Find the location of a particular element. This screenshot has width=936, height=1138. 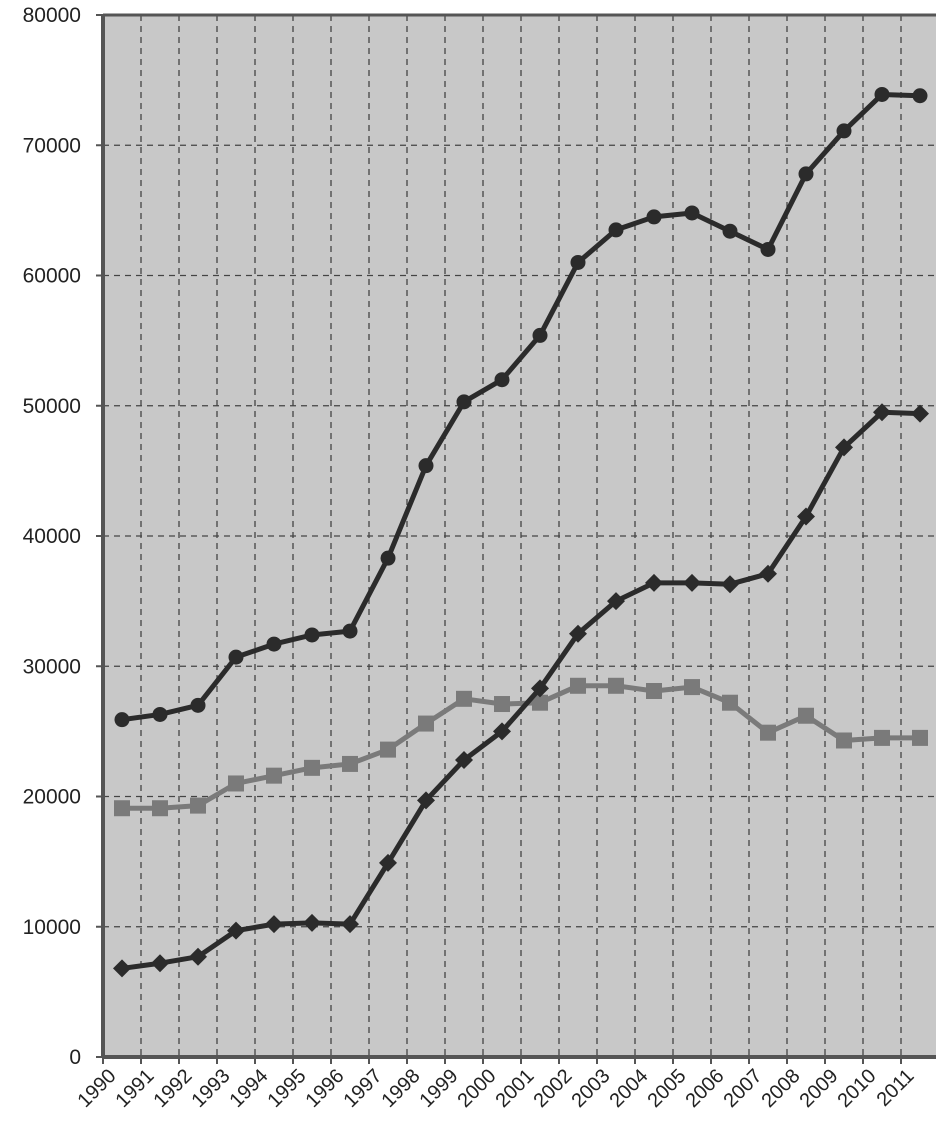

x-tick-label: 1995 is located at coordinates (287, 1088).